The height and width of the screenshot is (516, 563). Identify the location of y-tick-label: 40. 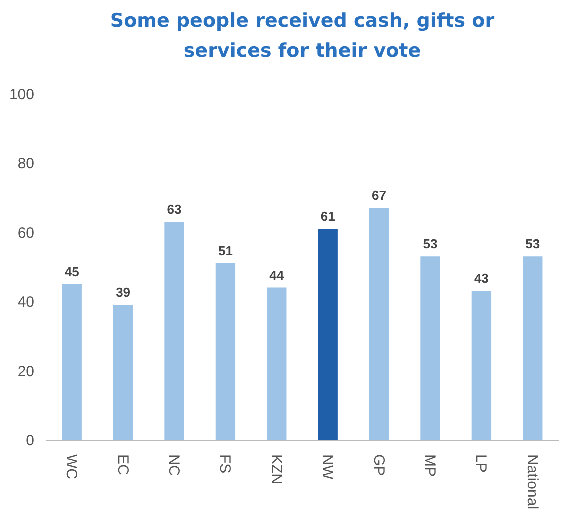
(26, 303).